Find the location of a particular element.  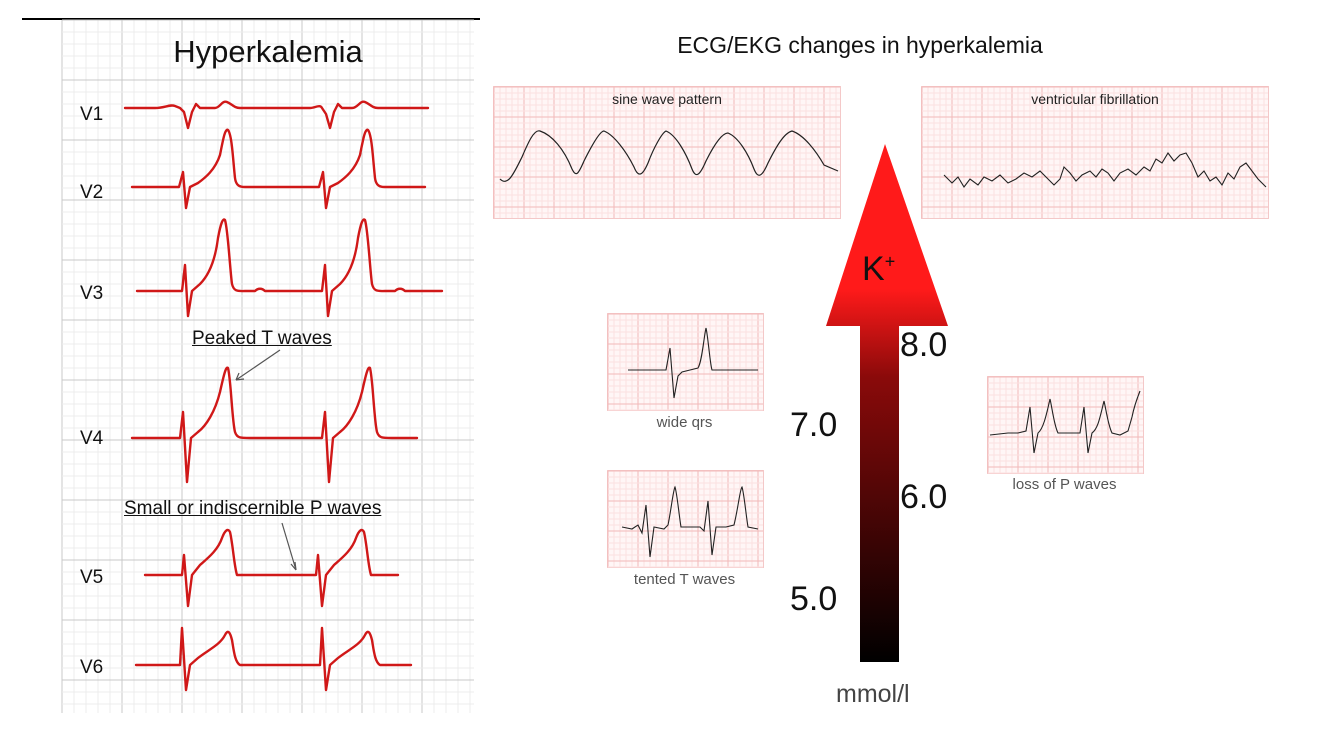

sine-wave-strip: sine wave pattern is located at coordinates (667, 152).